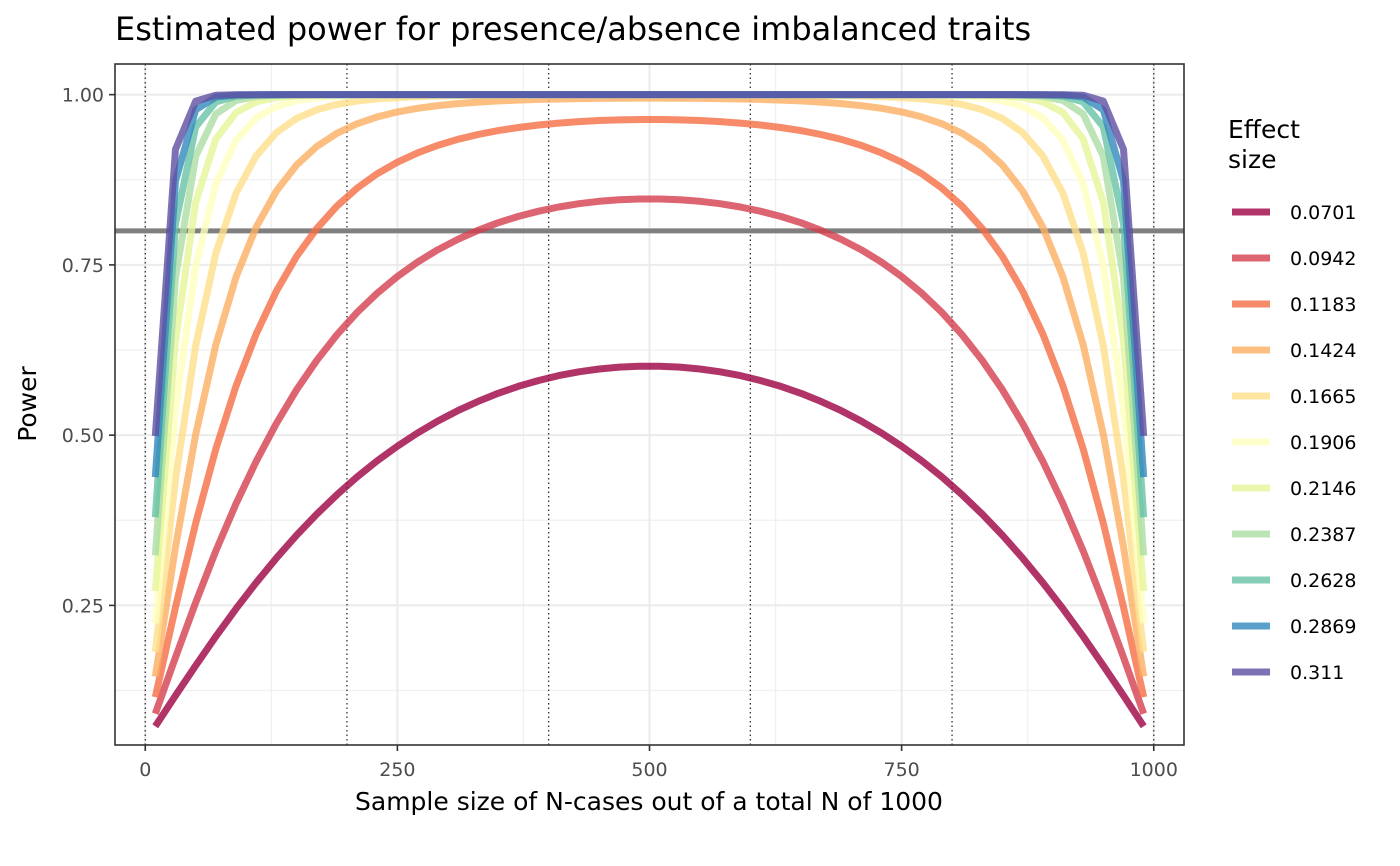 The height and width of the screenshot is (866, 1400). Describe the element at coordinates (1252, 159) in the screenshot. I see `legend-title-line: size` at that location.